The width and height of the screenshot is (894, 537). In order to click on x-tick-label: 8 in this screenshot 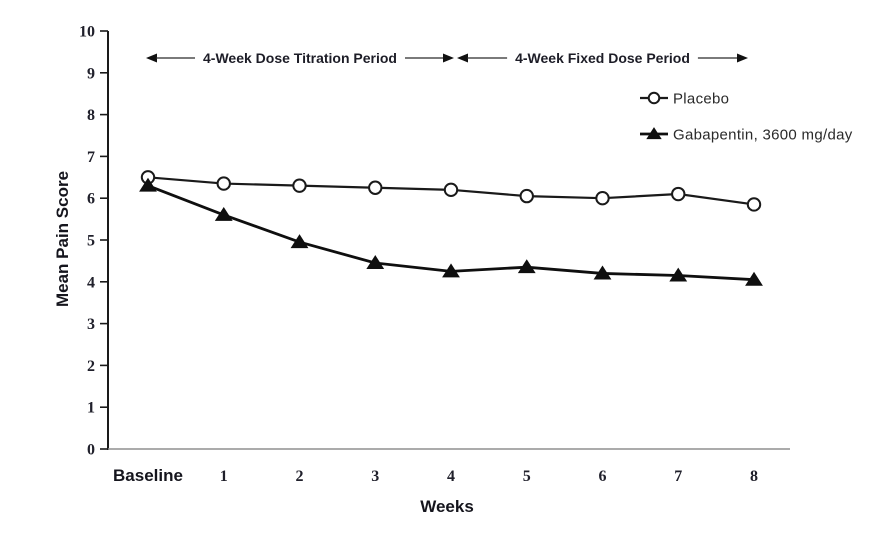, I will do `click(754, 476)`.